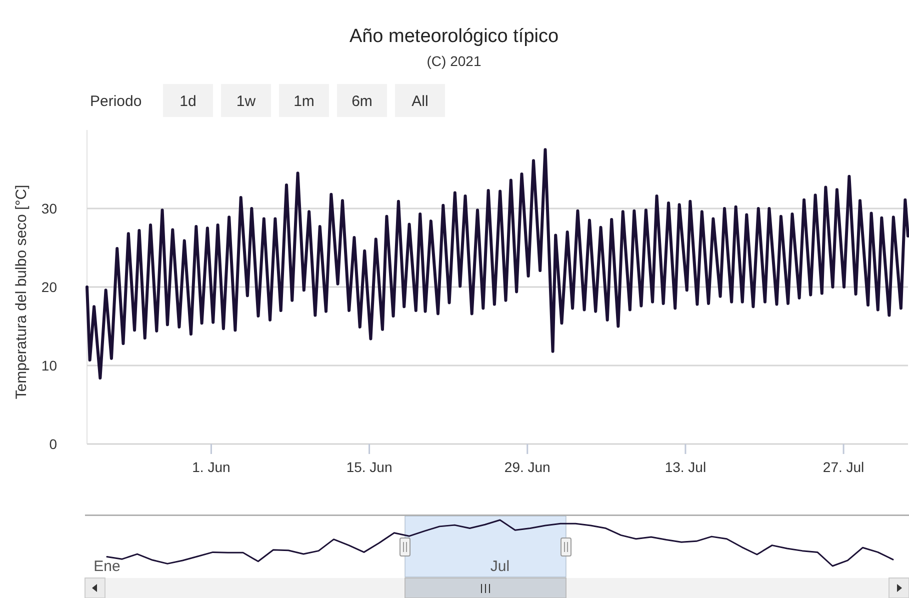  Describe the element at coordinates (49, 287) in the screenshot. I see `y-tick-label: 20` at that location.